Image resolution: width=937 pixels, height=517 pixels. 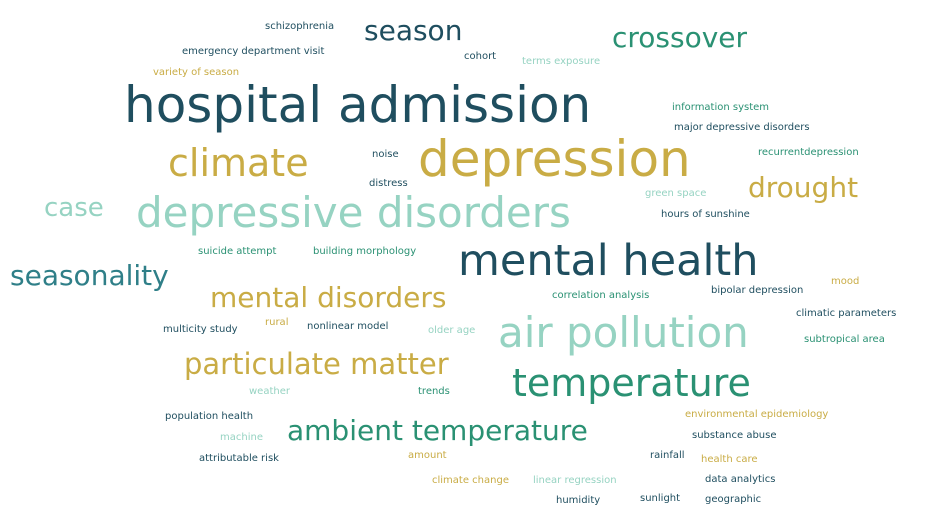 I want to click on word-amount: amount, so click(x=427, y=455).